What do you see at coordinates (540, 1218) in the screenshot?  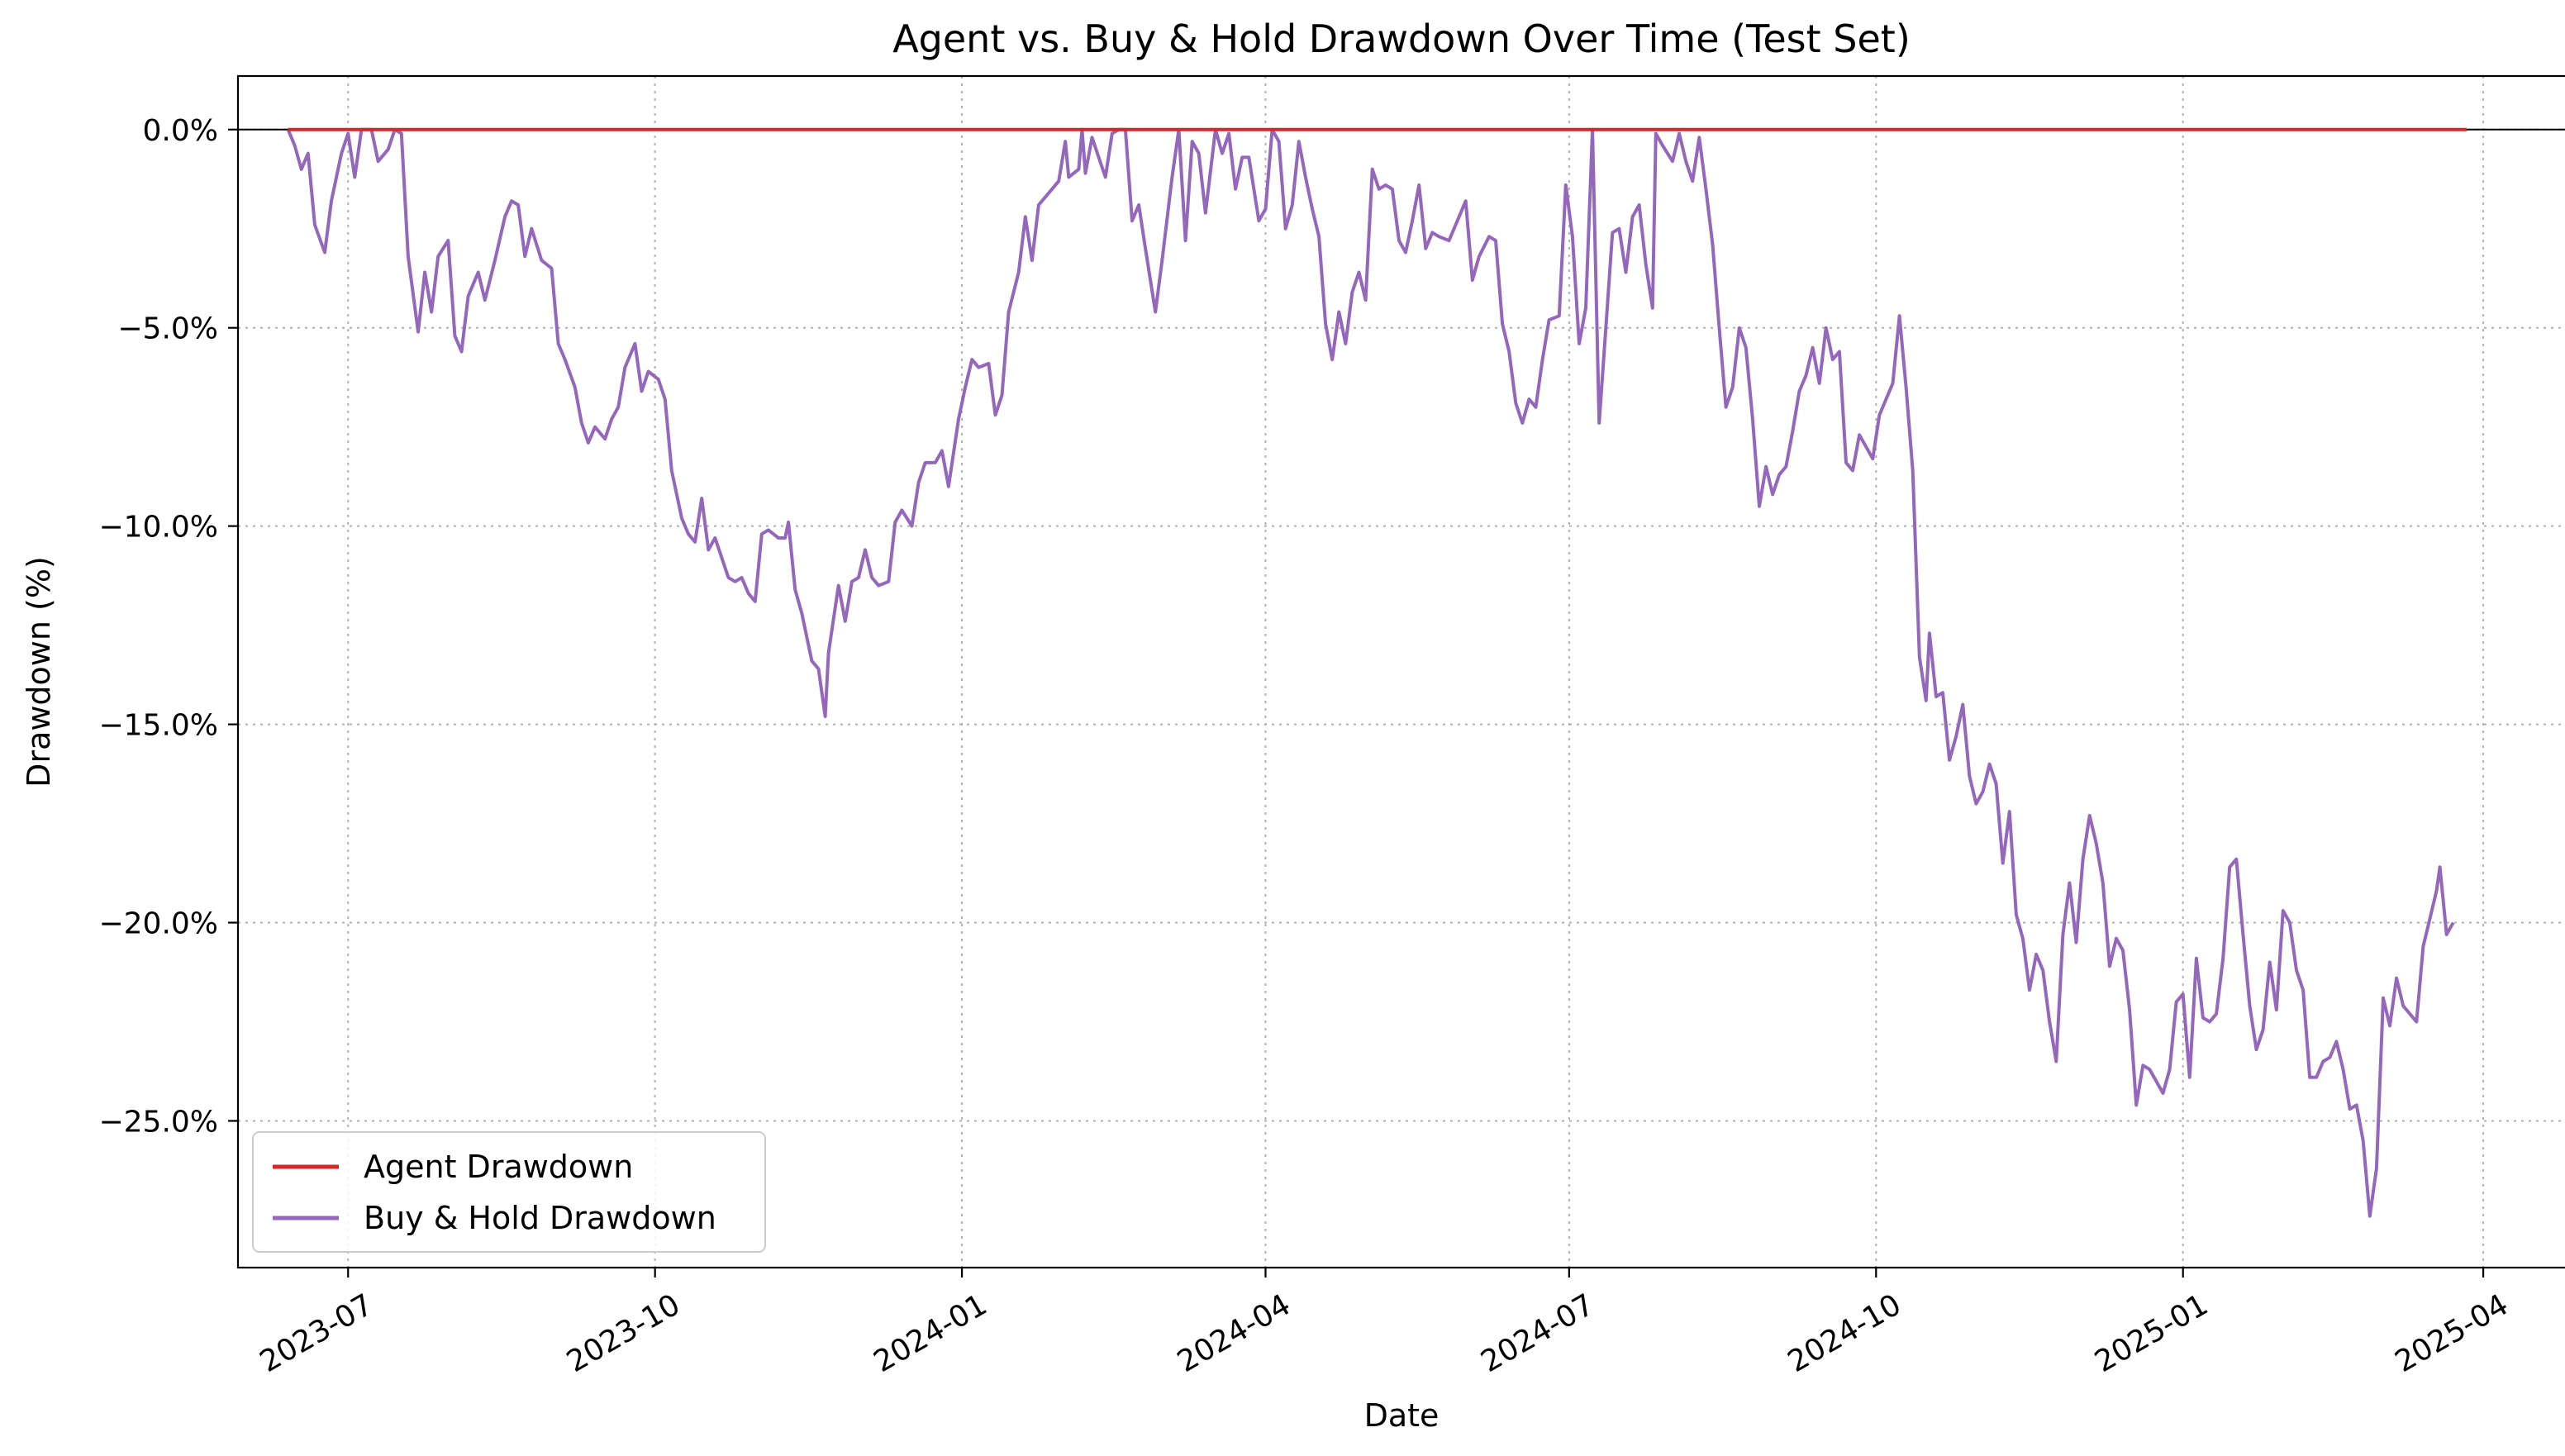 I see `legend-label-buy-hold: Buy & Hold Drawdown` at bounding box center [540, 1218].